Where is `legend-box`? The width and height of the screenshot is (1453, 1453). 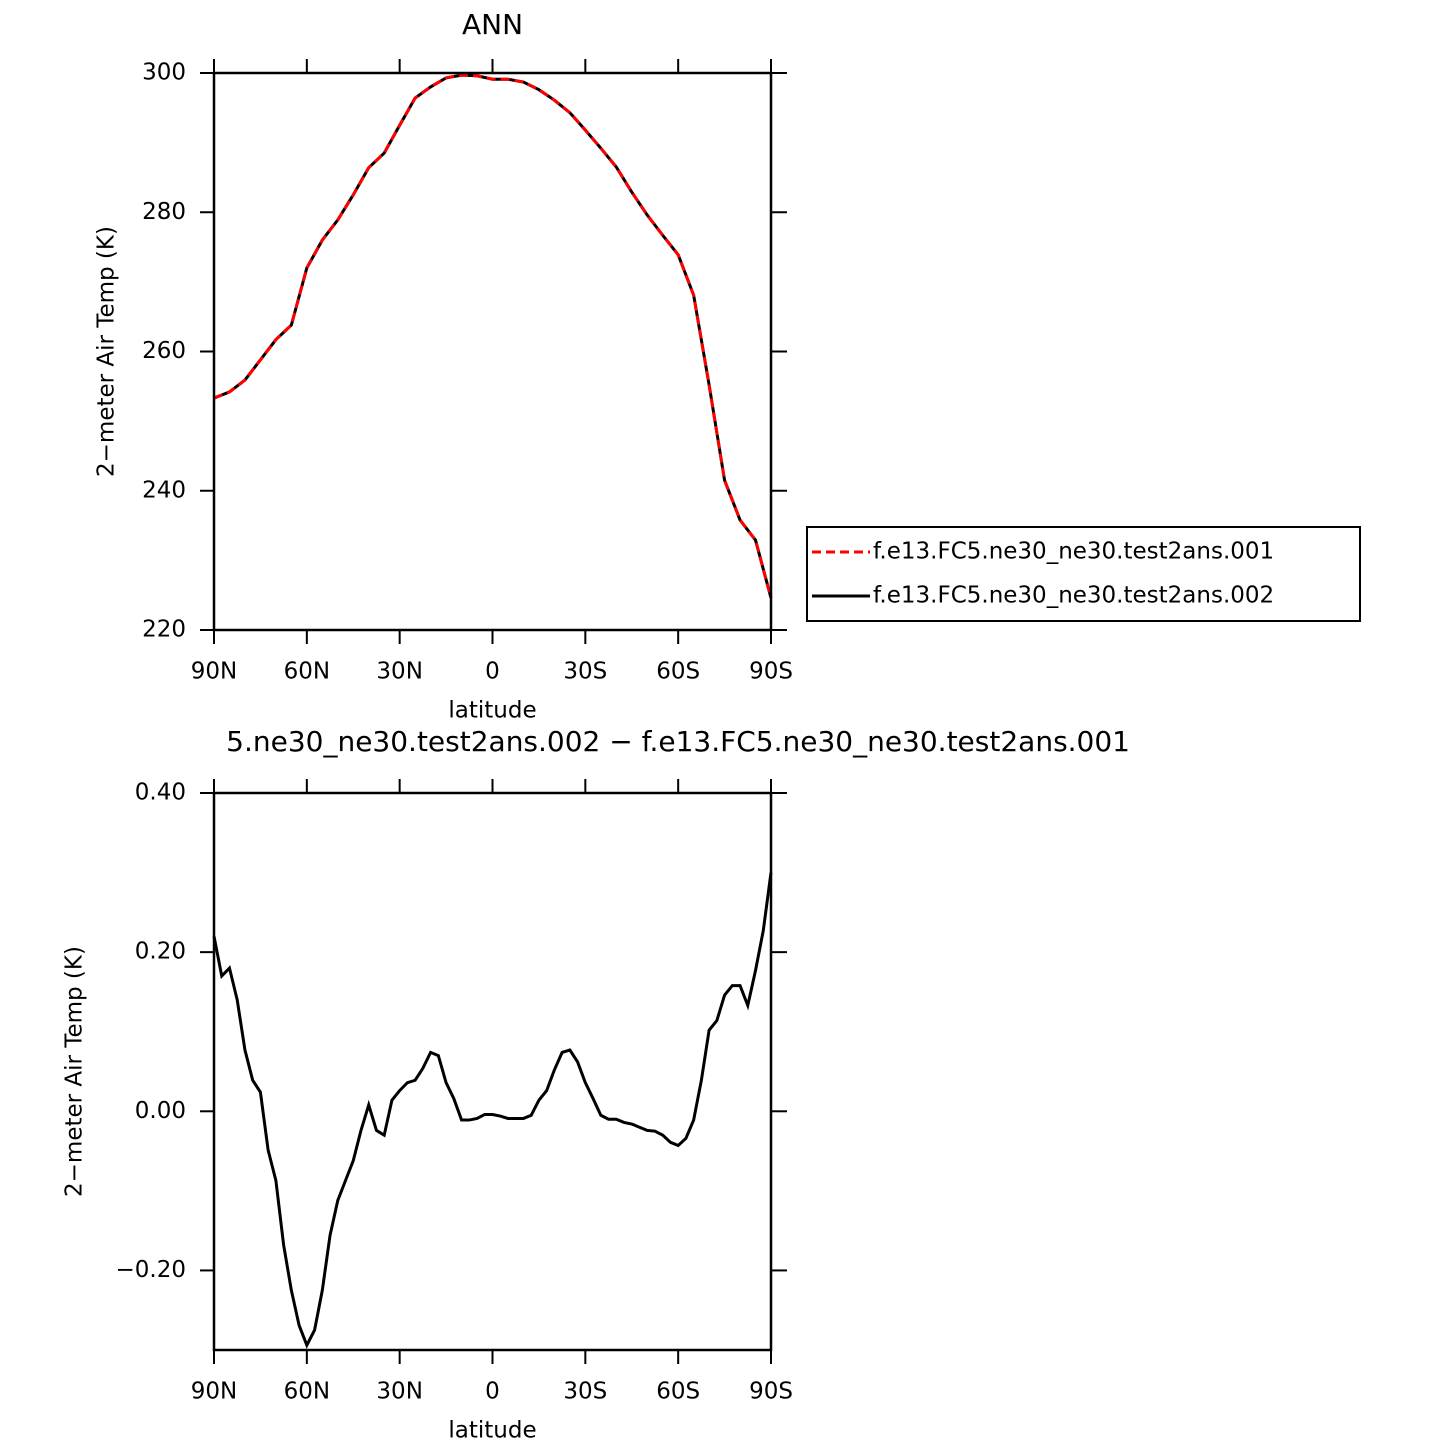 legend-box is located at coordinates (1083, 574).